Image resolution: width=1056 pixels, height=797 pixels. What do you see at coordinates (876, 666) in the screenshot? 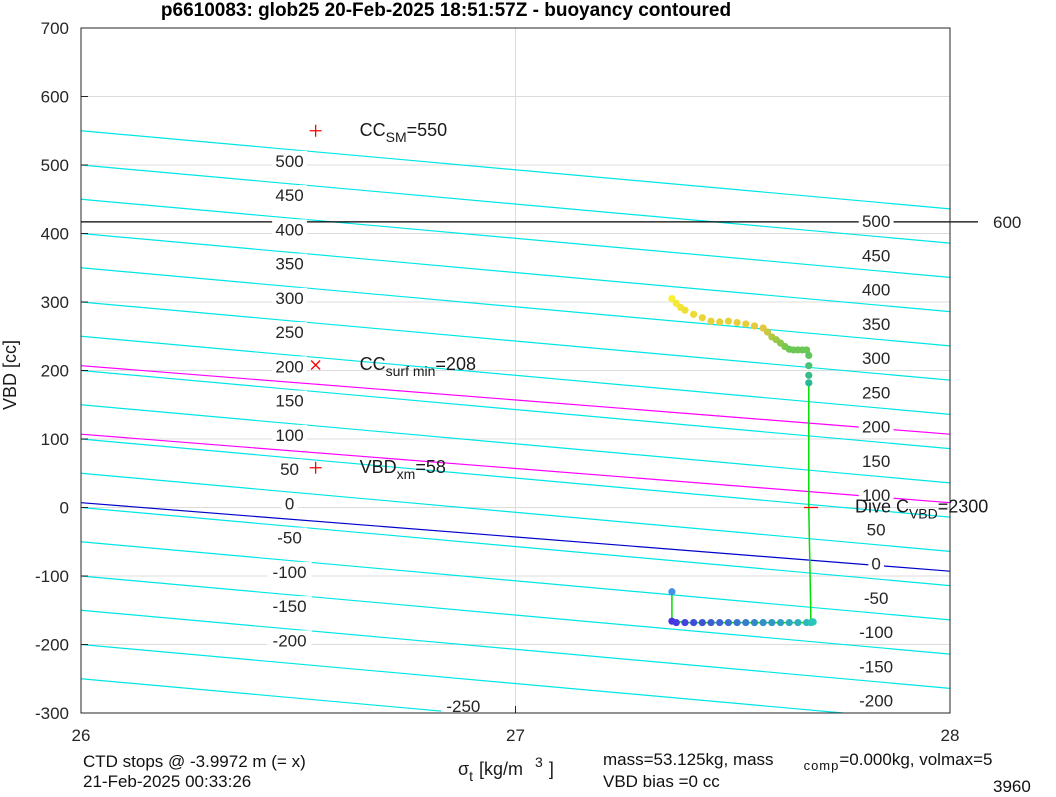
I see `contour-label-right: -150` at bounding box center [876, 666].